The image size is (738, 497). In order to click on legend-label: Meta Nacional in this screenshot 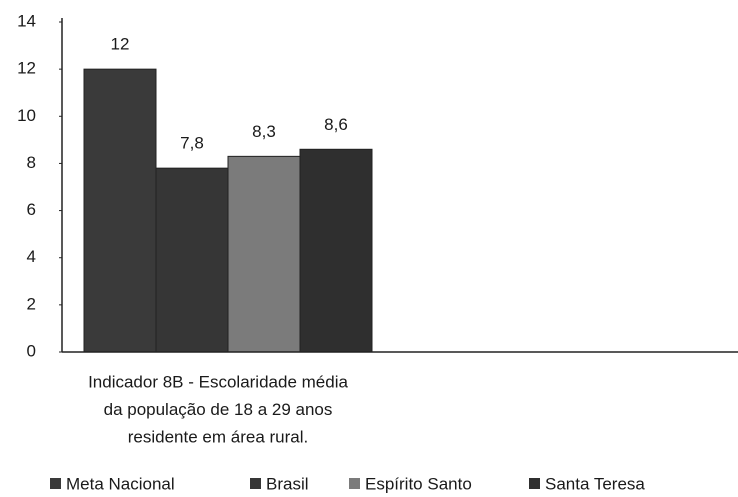, I will do `click(120, 483)`.